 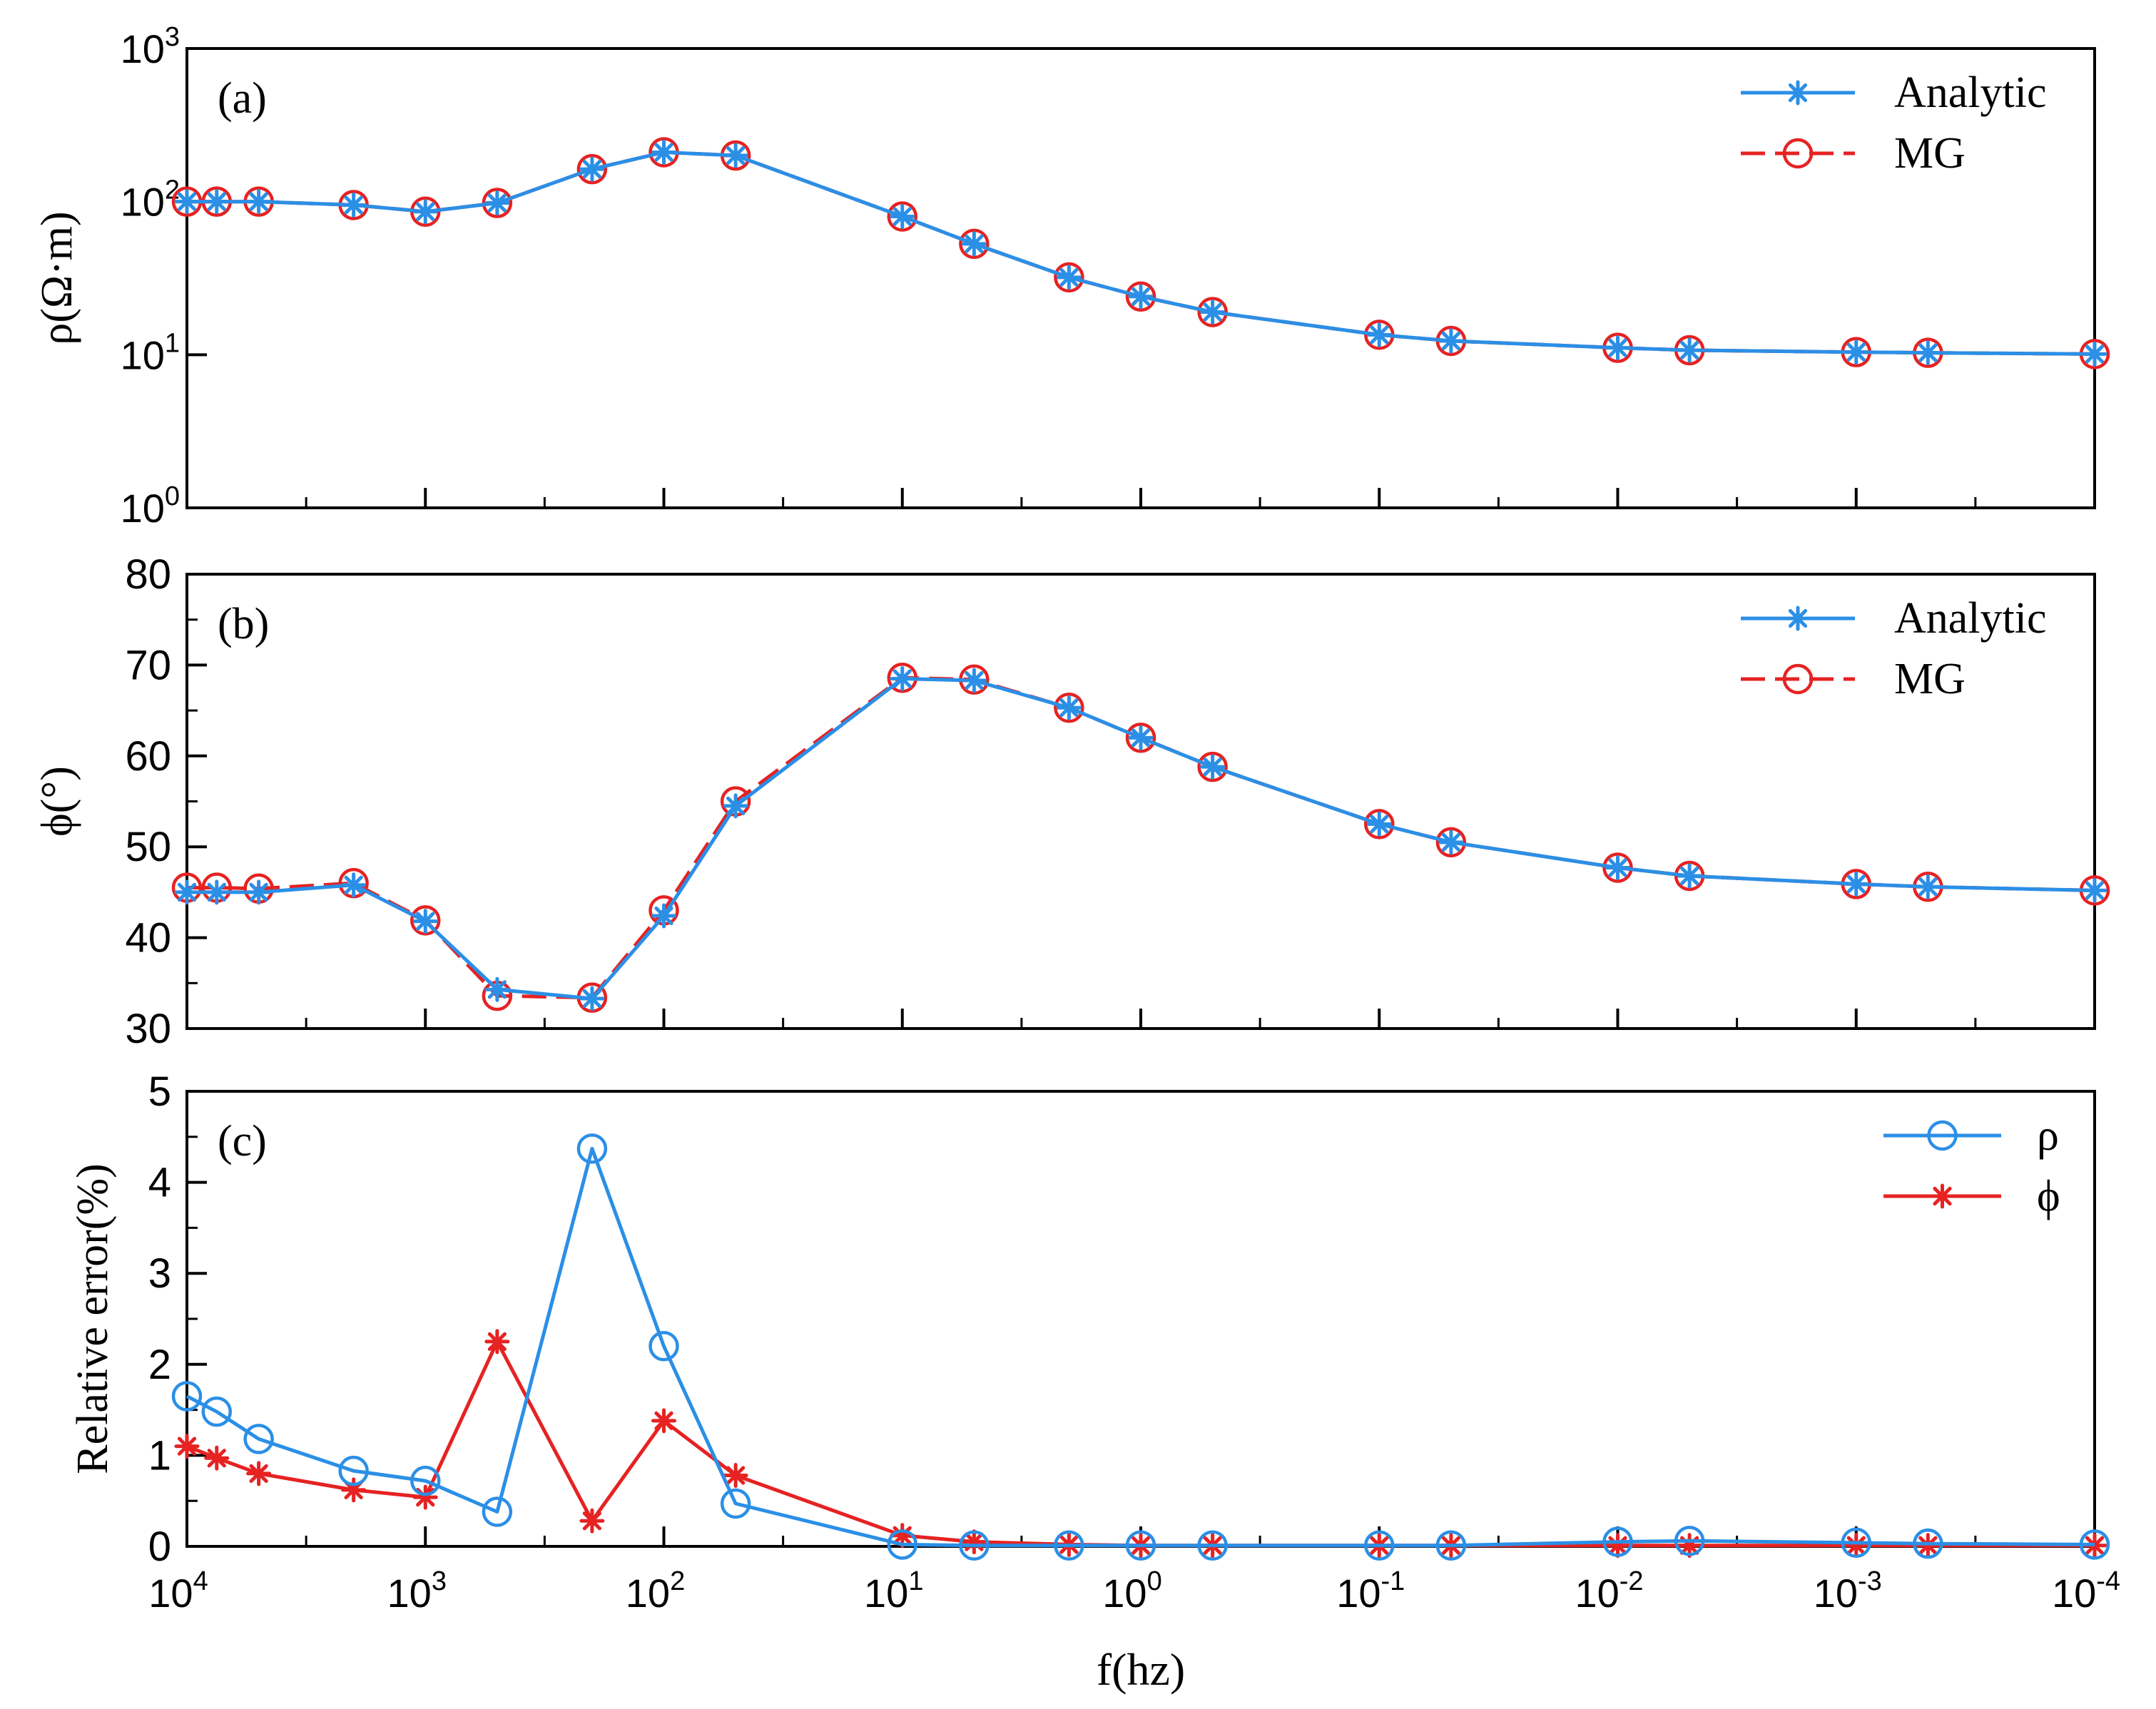 I want to click on x-tick-exponent: -2, so click(x=1631, y=1581).